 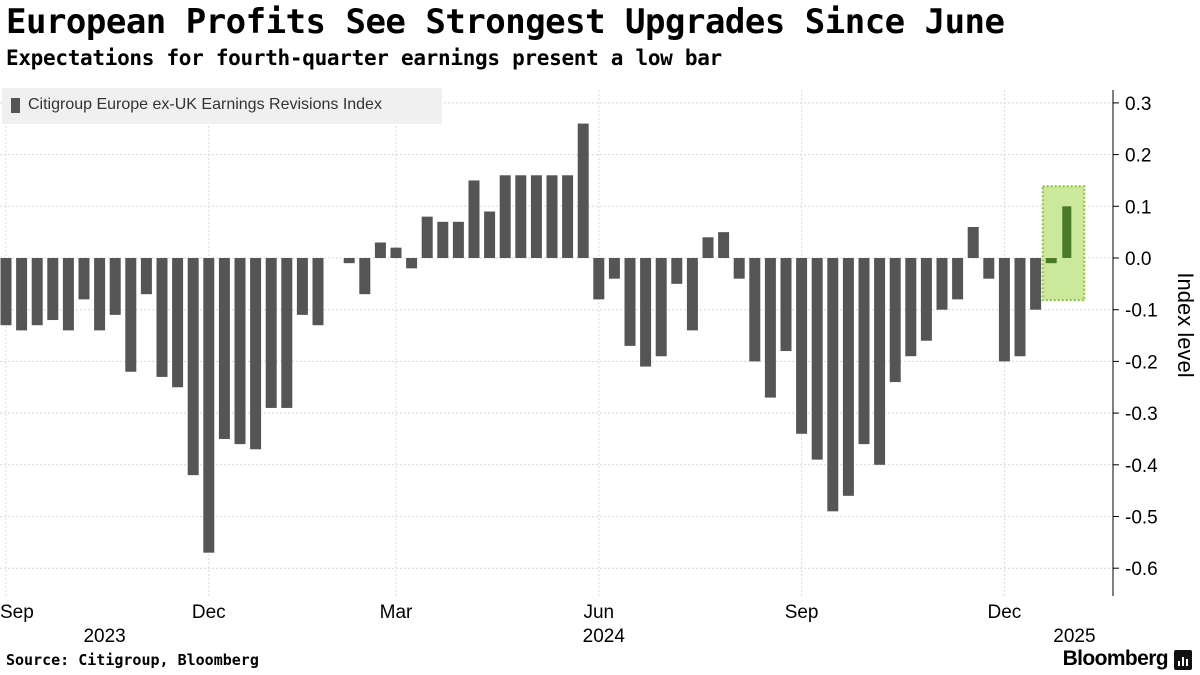 I want to click on x-year-label: 2024, so click(x=604, y=636).